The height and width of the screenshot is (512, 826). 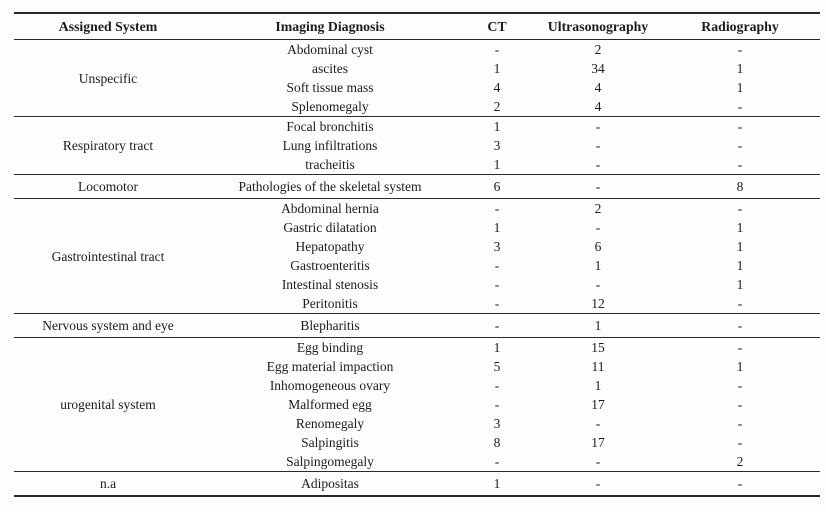 What do you see at coordinates (330, 366) in the screenshot?
I see `diagnosis-cell: Egg material impaction` at bounding box center [330, 366].